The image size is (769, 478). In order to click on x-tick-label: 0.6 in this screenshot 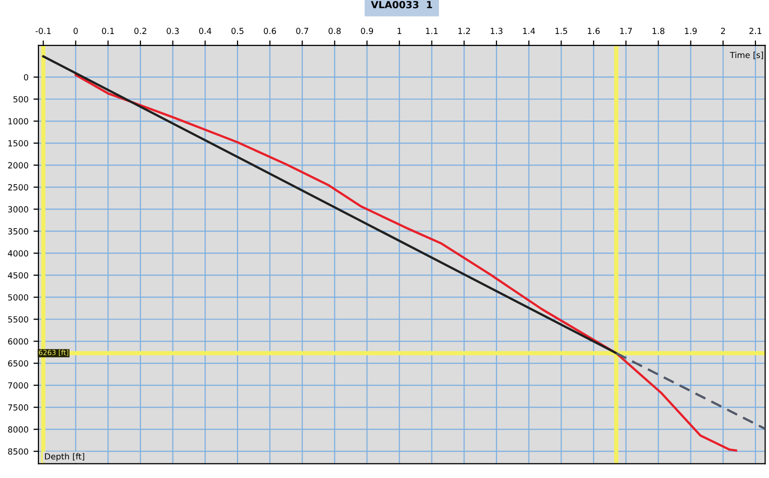, I will do `click(270, 31)`.